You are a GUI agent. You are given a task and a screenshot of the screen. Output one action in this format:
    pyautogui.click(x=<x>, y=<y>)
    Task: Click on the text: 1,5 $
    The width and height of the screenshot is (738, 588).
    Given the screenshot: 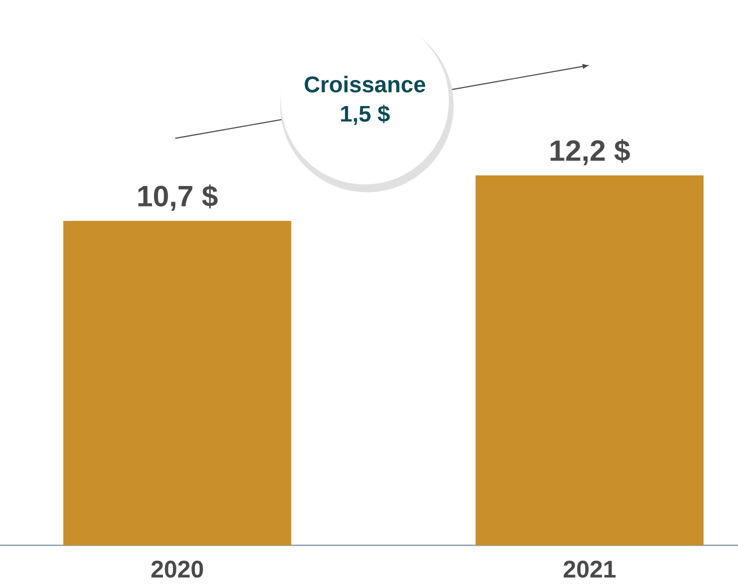 What is the action you would take?
    pyautogui.click(x=365, y=115)
    